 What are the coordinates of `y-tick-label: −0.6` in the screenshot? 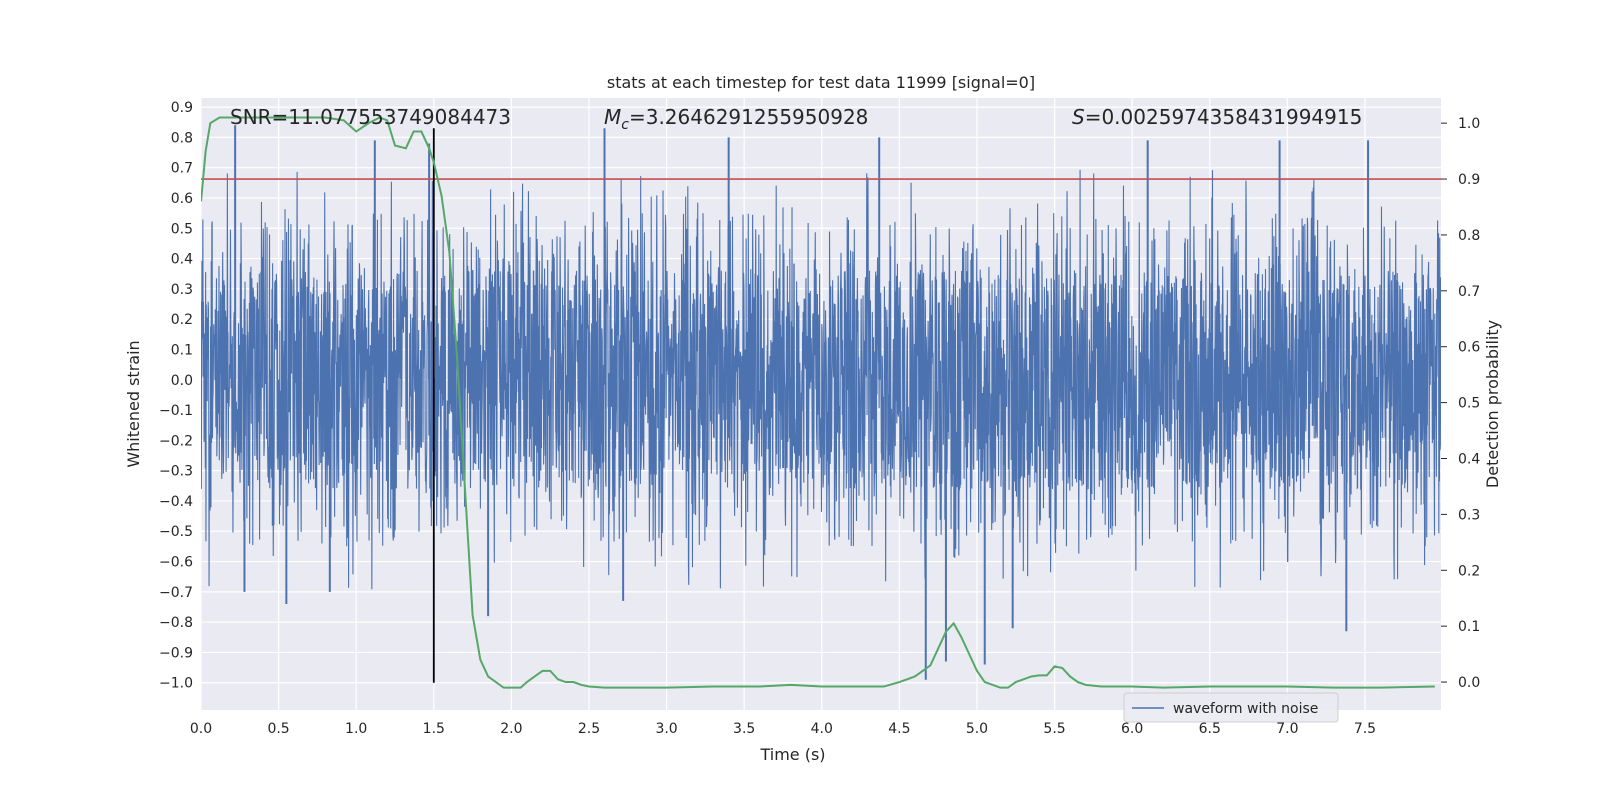 It's located at (176, 563).